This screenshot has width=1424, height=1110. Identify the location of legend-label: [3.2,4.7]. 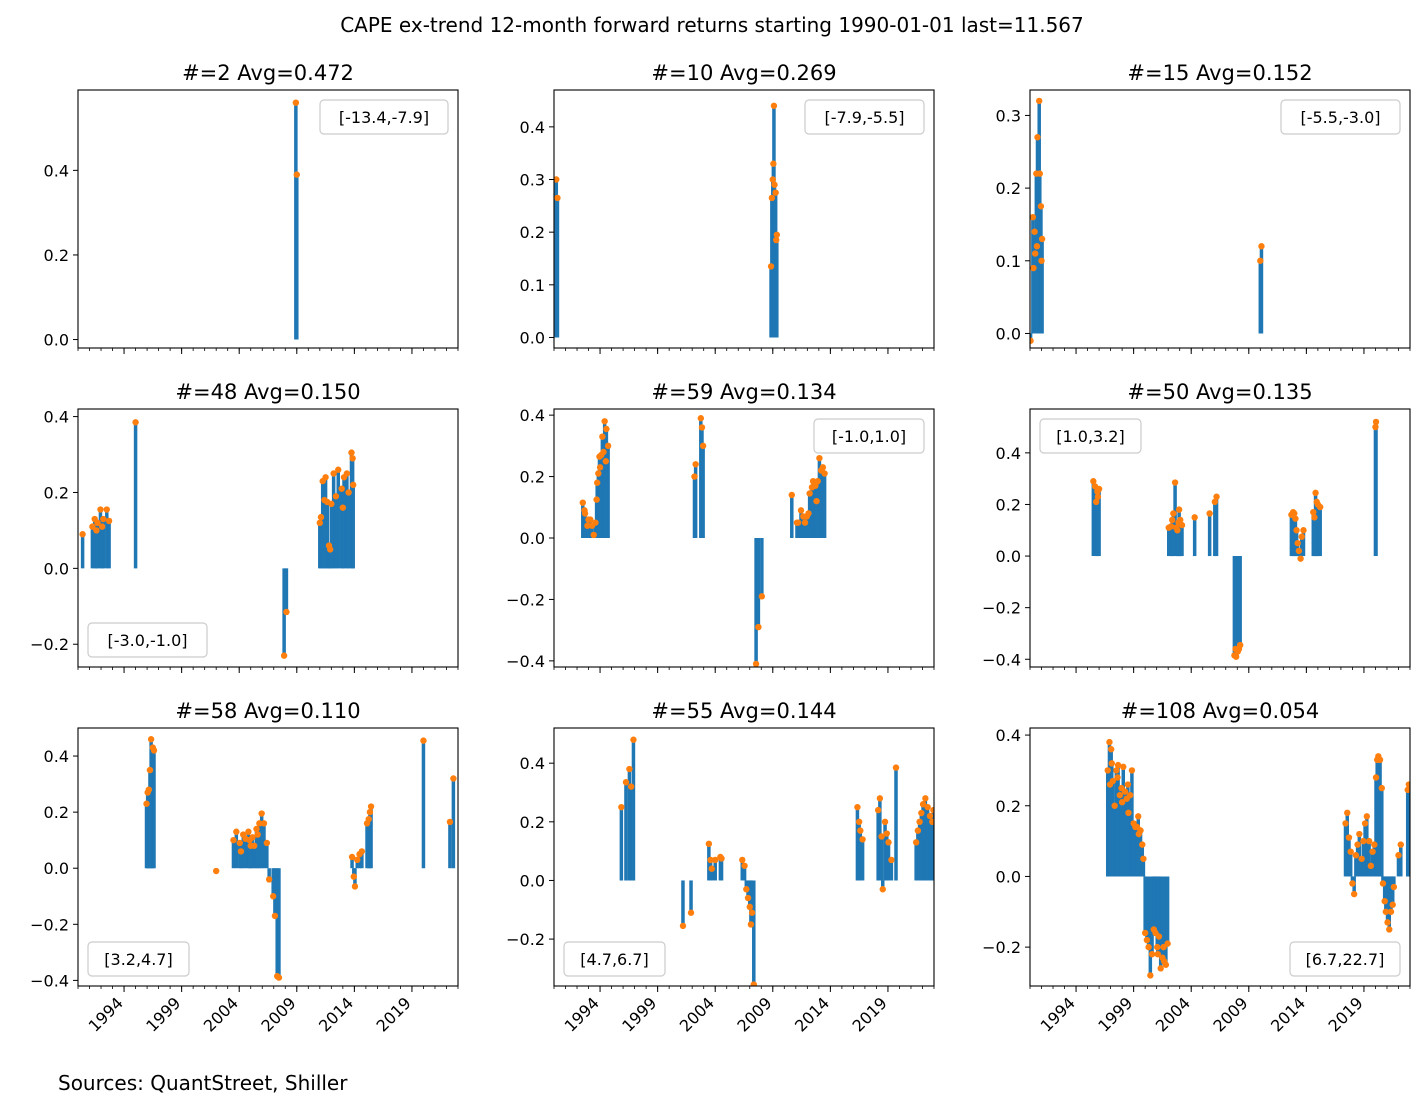
(138, 959).